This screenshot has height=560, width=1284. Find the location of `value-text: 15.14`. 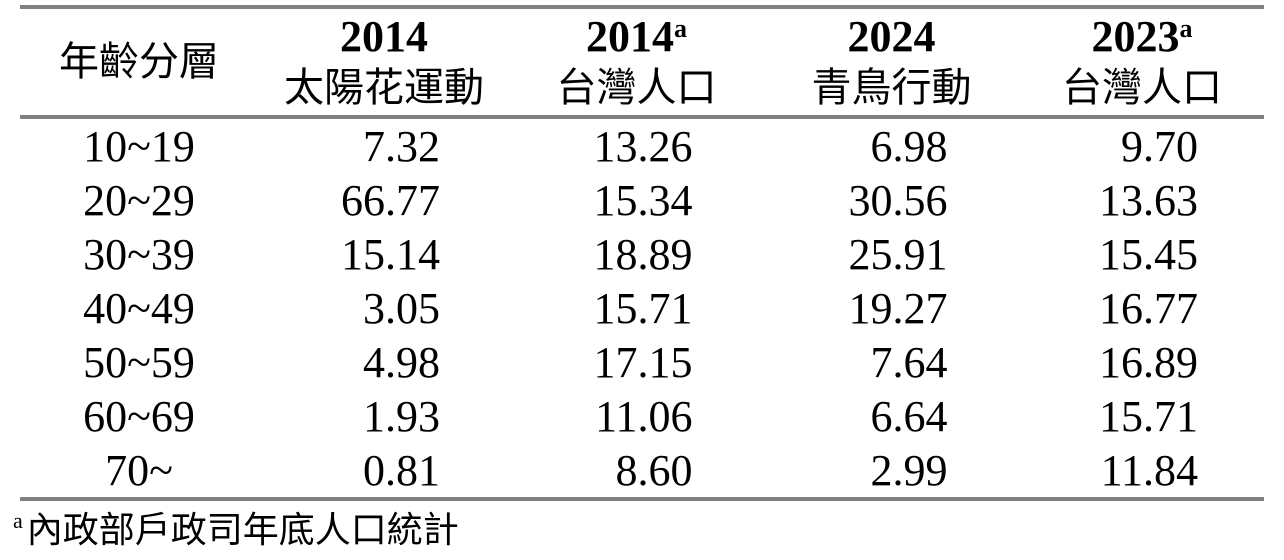

value-text: 15.14 is located at coordinates (390, 254).